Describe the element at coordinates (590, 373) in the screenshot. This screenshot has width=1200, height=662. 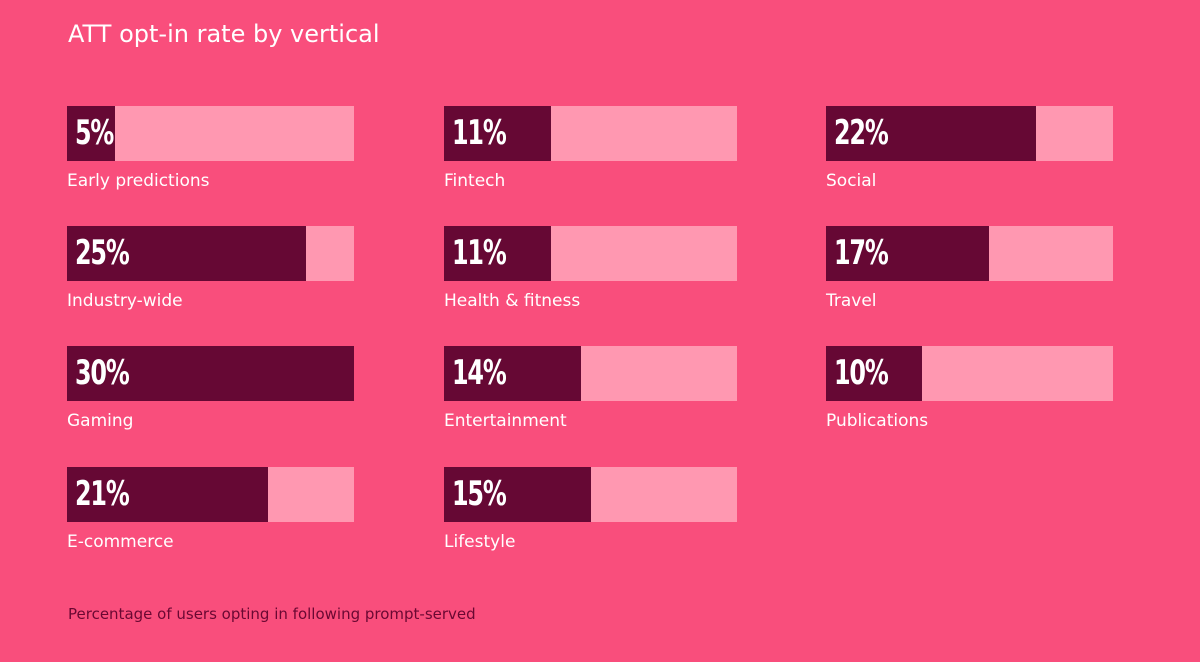
I see `bar-track: 14%` at that location.